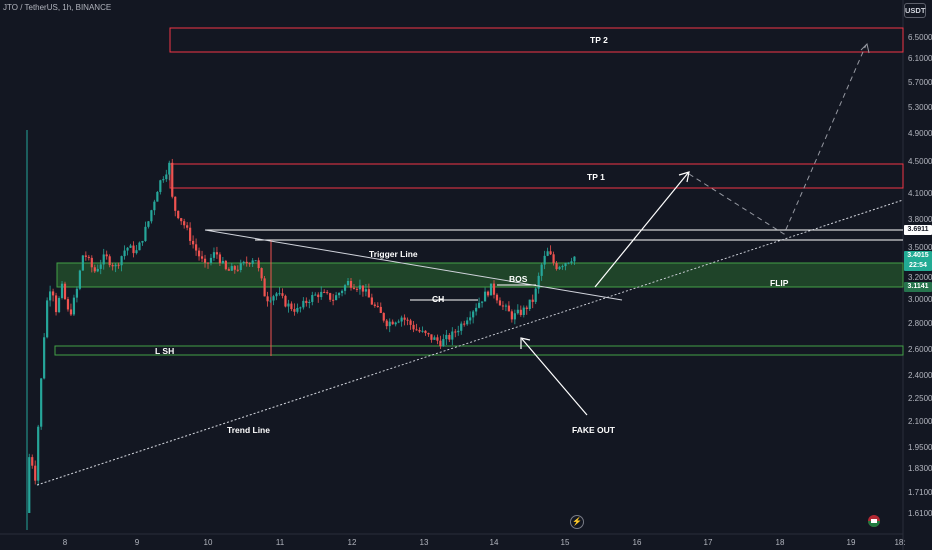 The image size is (932, 550). What do you see at coordinates (915, 10) in the screenshot?
I see `currency-button: USDT` at bounding box center [915, 10].